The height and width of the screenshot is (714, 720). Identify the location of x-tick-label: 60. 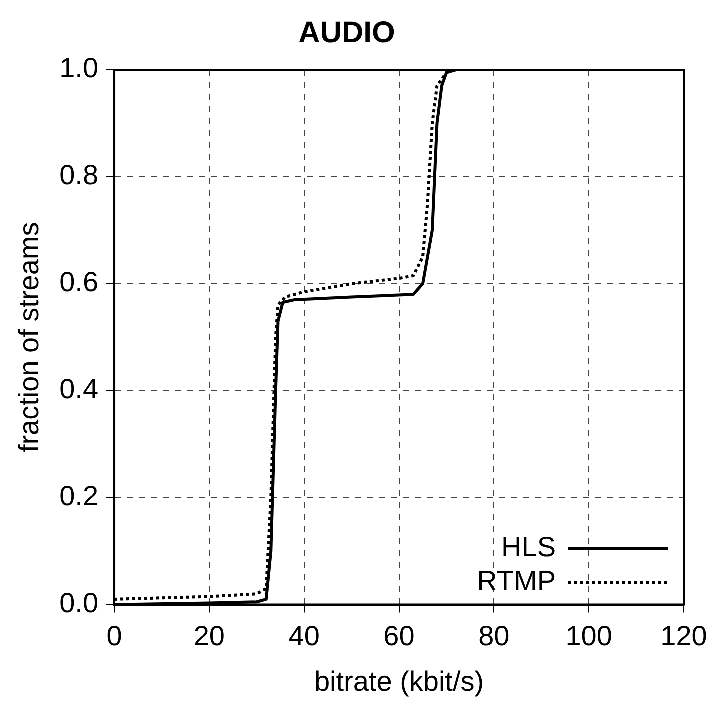
(399, 636).